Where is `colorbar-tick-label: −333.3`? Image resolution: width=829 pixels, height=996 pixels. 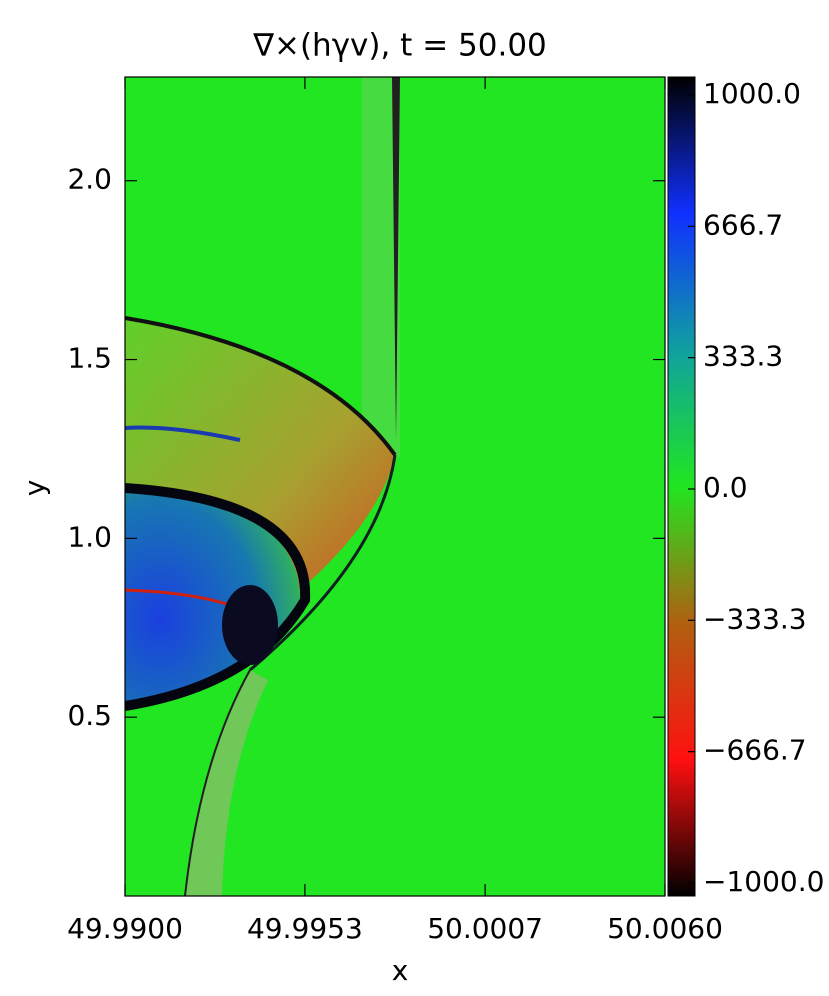 colorbar-tick-label: −333.3 is located at coordinates (755, 618).